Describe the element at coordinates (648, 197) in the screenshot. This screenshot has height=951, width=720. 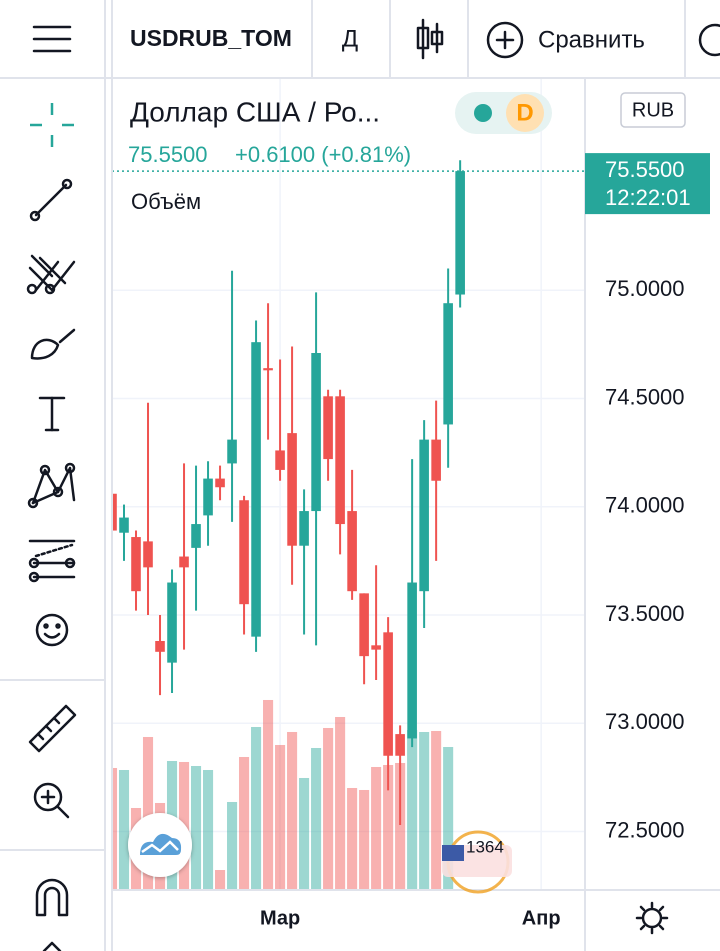
I see `price-tag-time: 12:22:01` at that location.